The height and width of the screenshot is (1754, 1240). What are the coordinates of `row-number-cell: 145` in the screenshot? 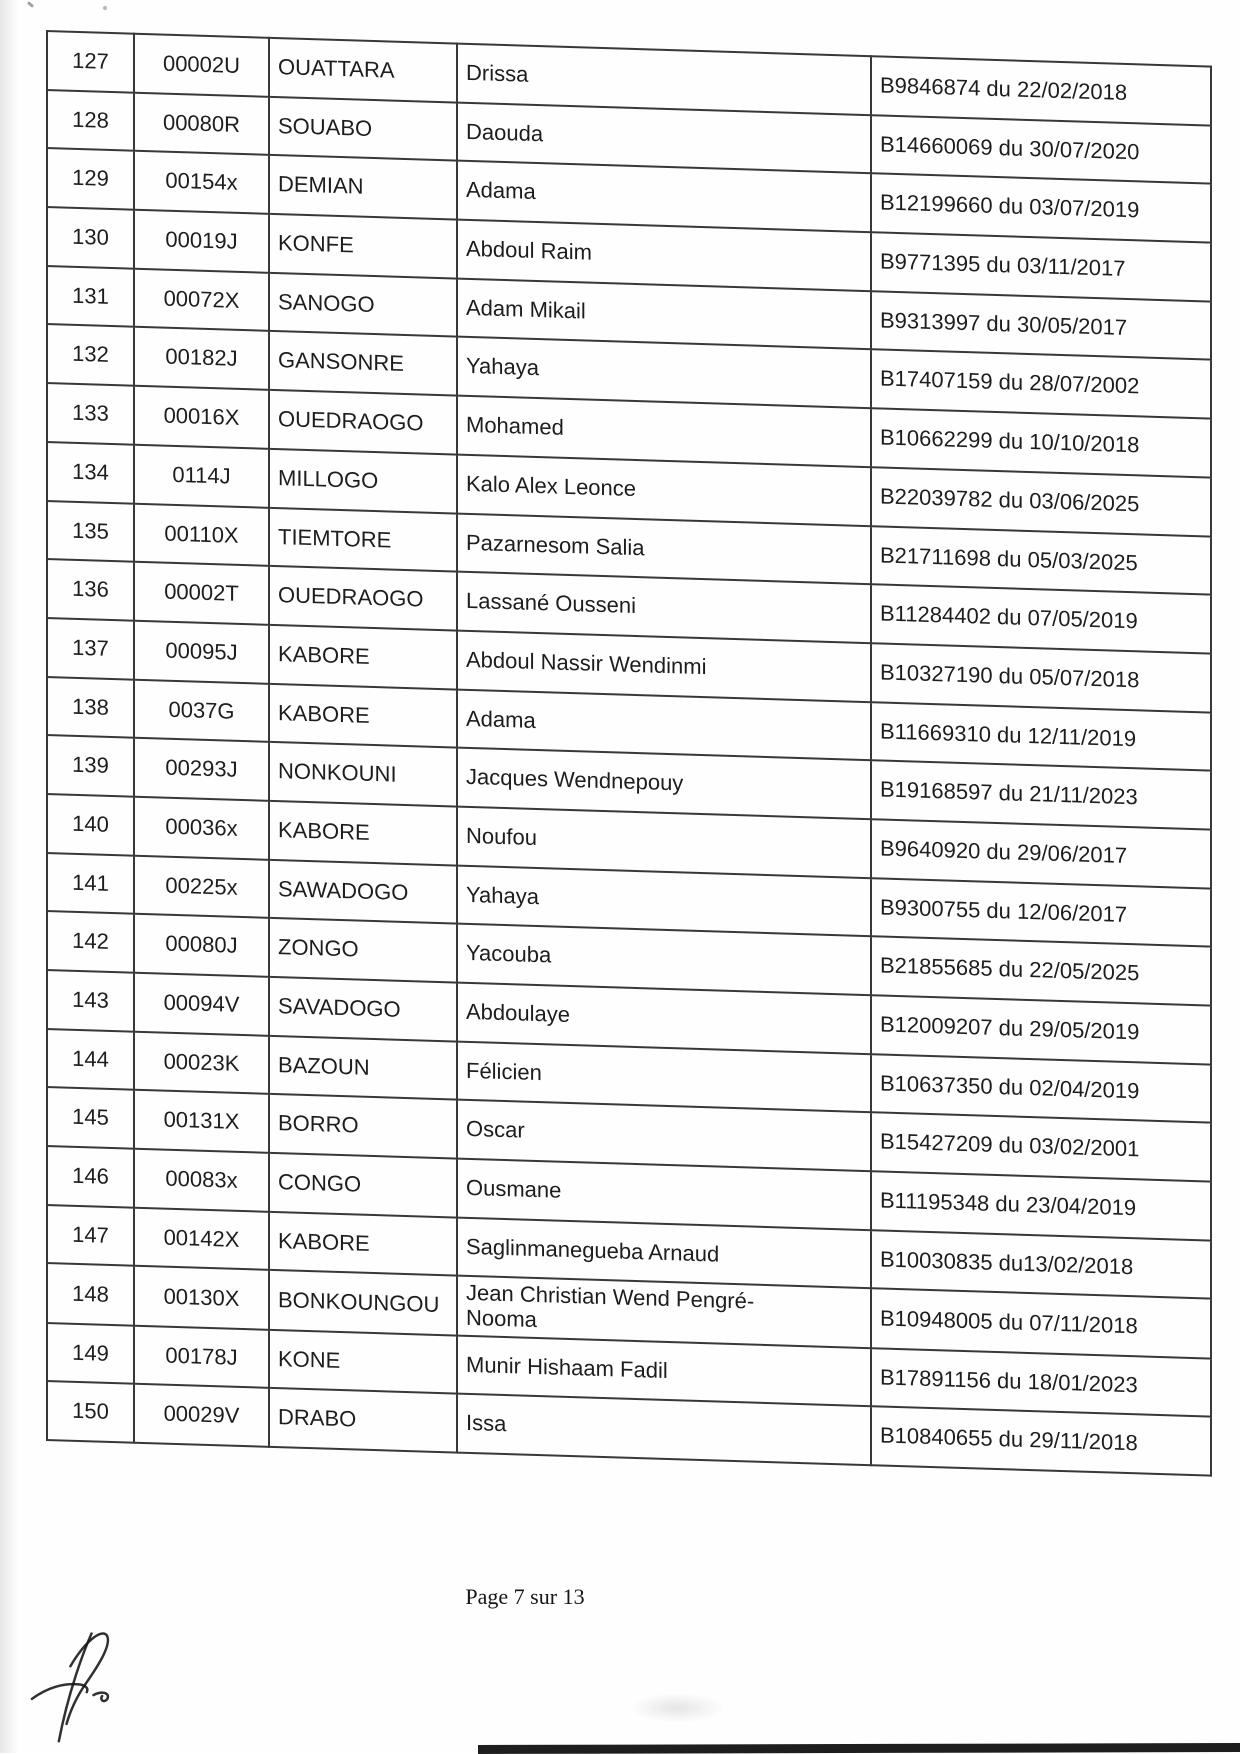 It's located at (90, 1118).